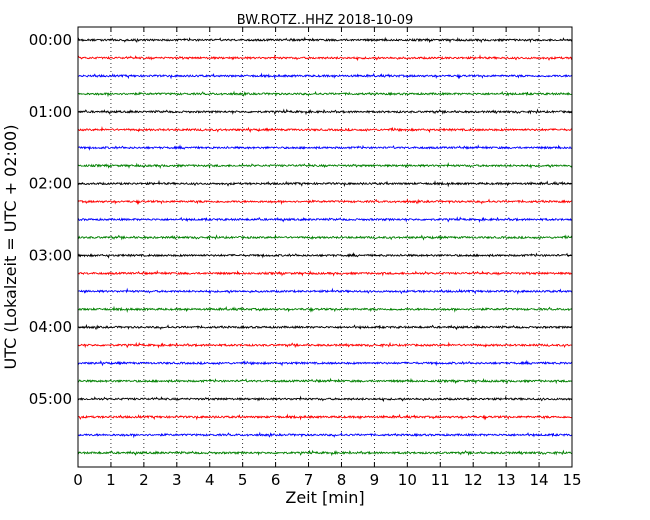 Image resolution: width=650 pixels, height=520 pixels. Describe the element at coordinates (324, 497) in the screenshot. I see `x-axis-label: Zeit [min]` at that location.